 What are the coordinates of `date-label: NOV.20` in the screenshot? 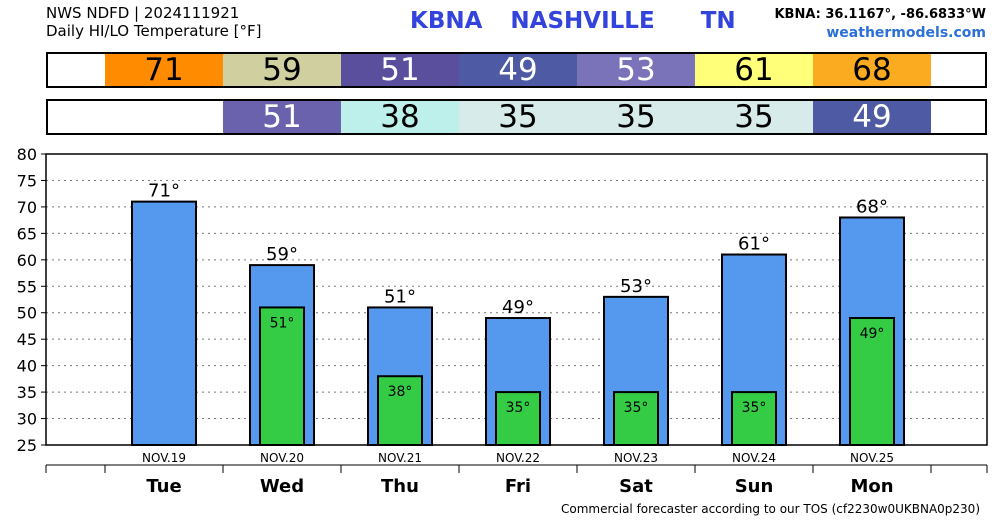 It's located at (282, 458).